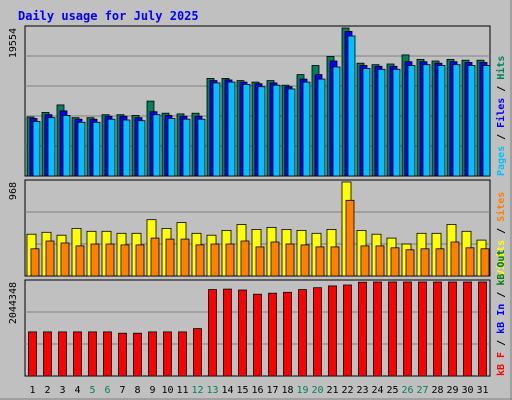  Describe the element at coordinates (501, 313) in the screenshot. I see `panel-volume-legend: kB F / kB In / kB Out` at that location.